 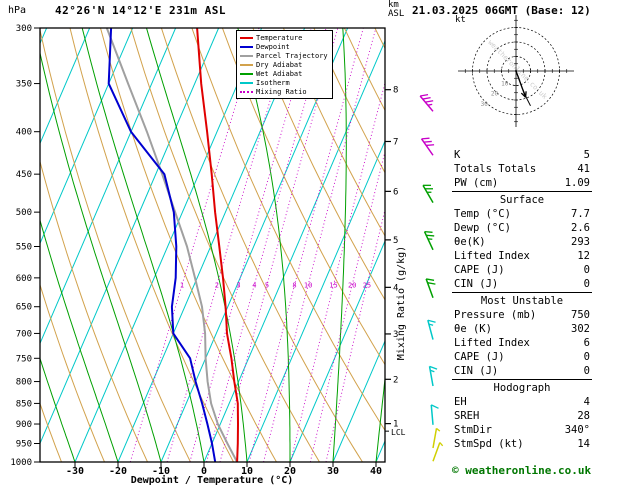 I want to click on legend-item-isotherm: Isotherm, so click(x=284, y=82).